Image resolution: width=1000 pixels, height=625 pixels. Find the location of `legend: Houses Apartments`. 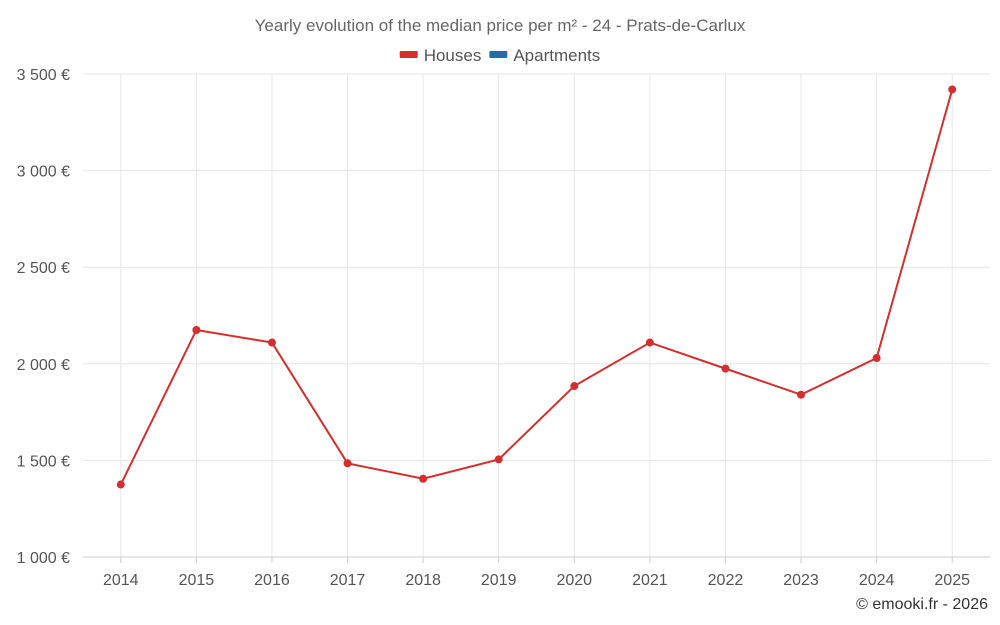

legend: Houses Apartments is located at coordinates (499, 55).